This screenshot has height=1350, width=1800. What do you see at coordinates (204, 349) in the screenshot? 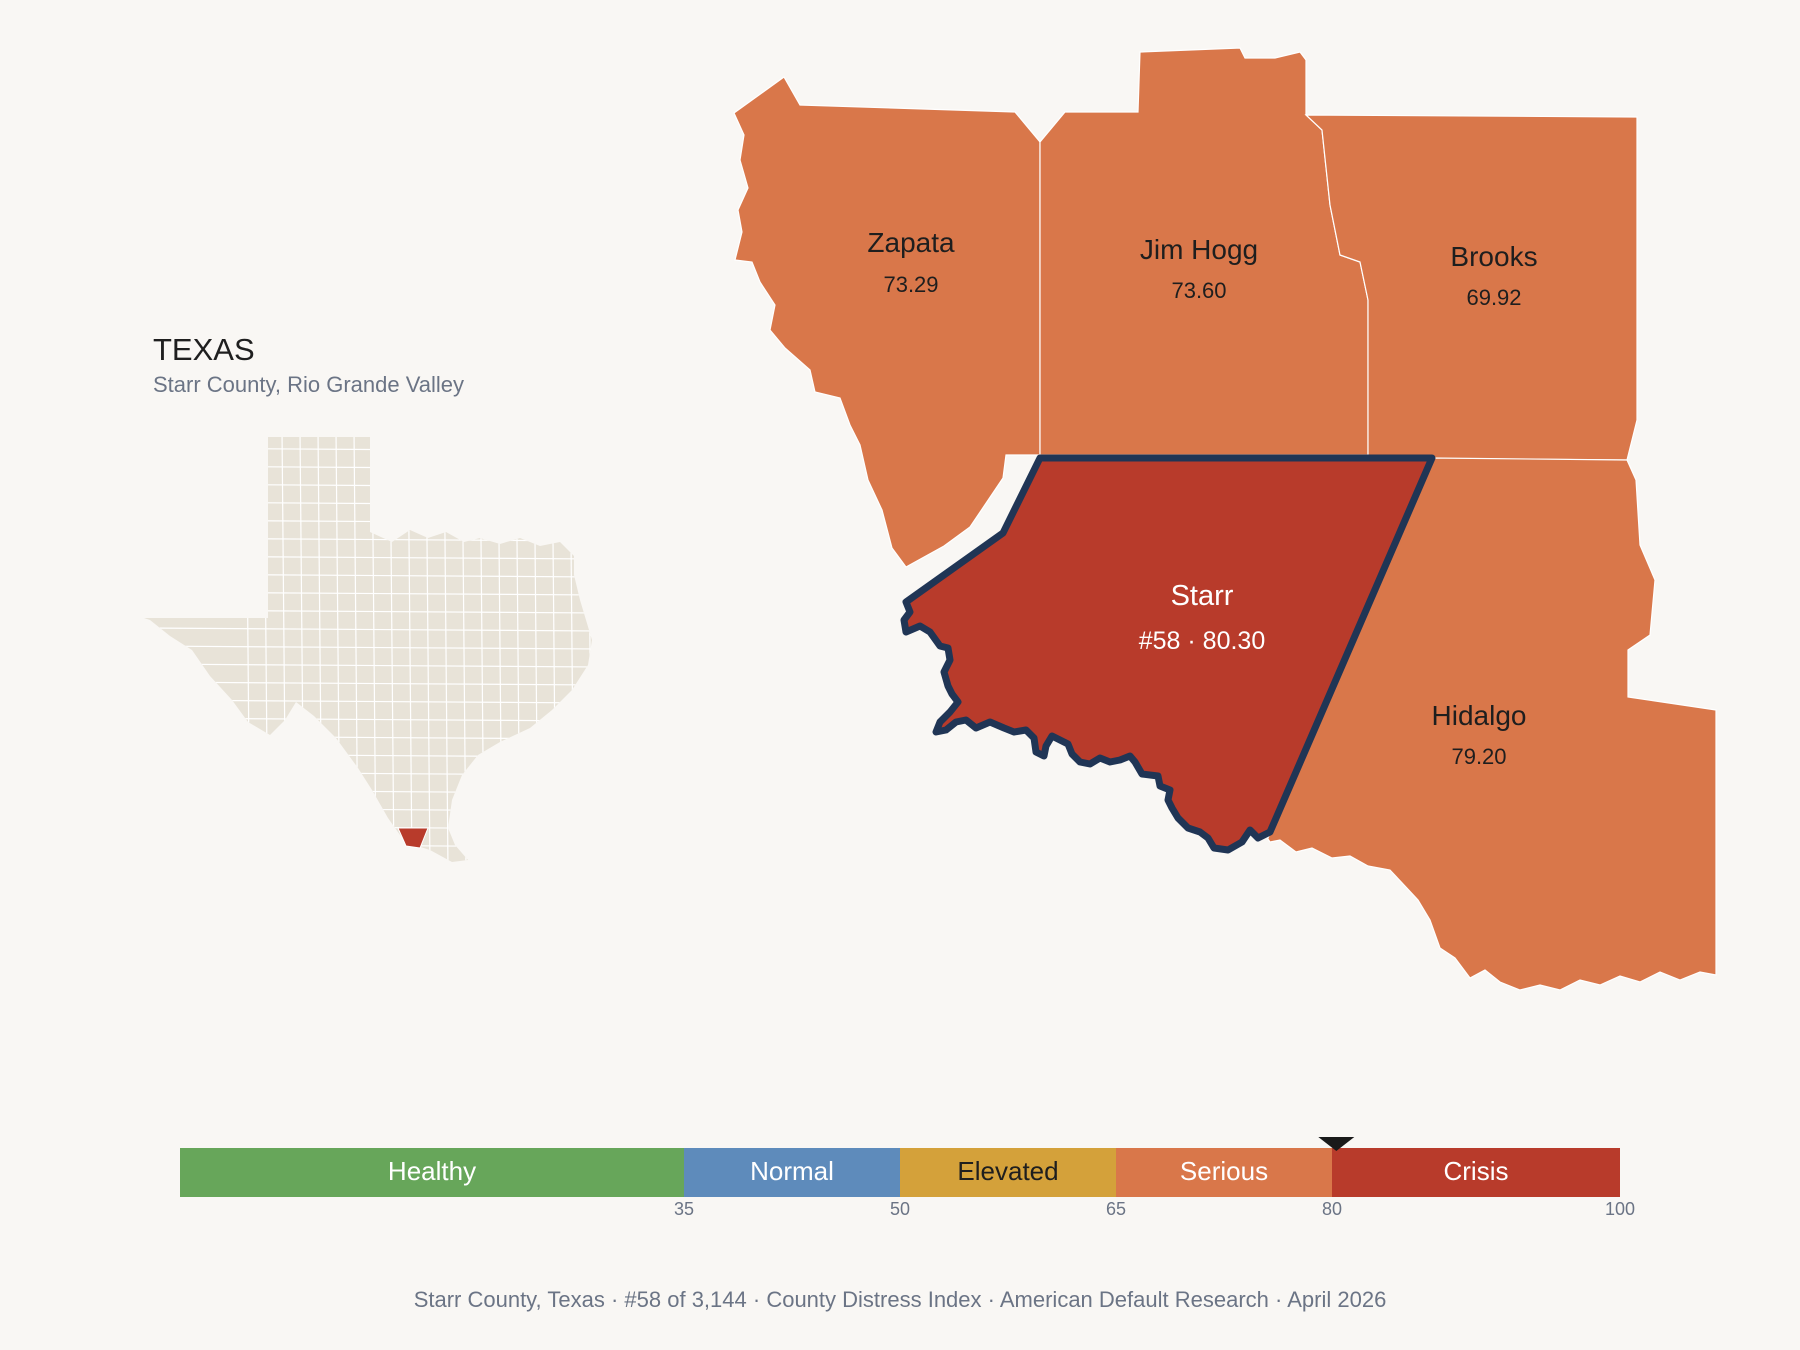
I see `state-title: TEXAS` at bounding box center [204, 349].